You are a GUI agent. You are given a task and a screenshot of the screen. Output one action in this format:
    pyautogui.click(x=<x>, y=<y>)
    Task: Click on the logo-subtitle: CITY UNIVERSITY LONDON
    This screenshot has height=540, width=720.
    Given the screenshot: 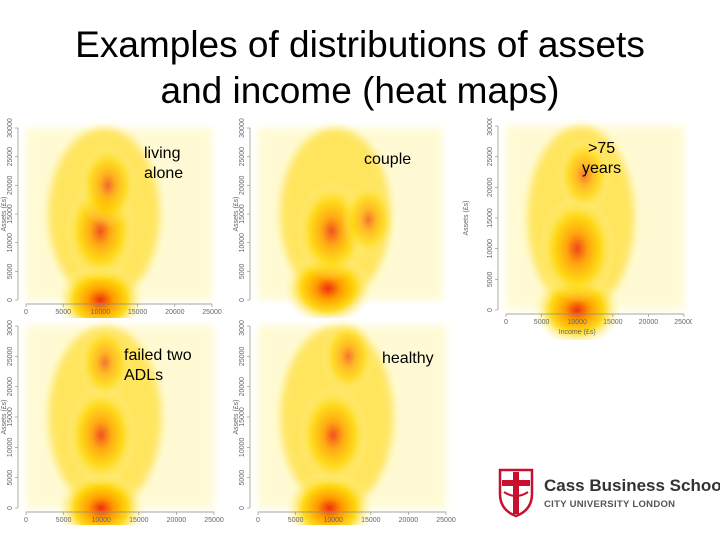 What is the action you would take?
    pyautogui.click(x=610, y=504)
    